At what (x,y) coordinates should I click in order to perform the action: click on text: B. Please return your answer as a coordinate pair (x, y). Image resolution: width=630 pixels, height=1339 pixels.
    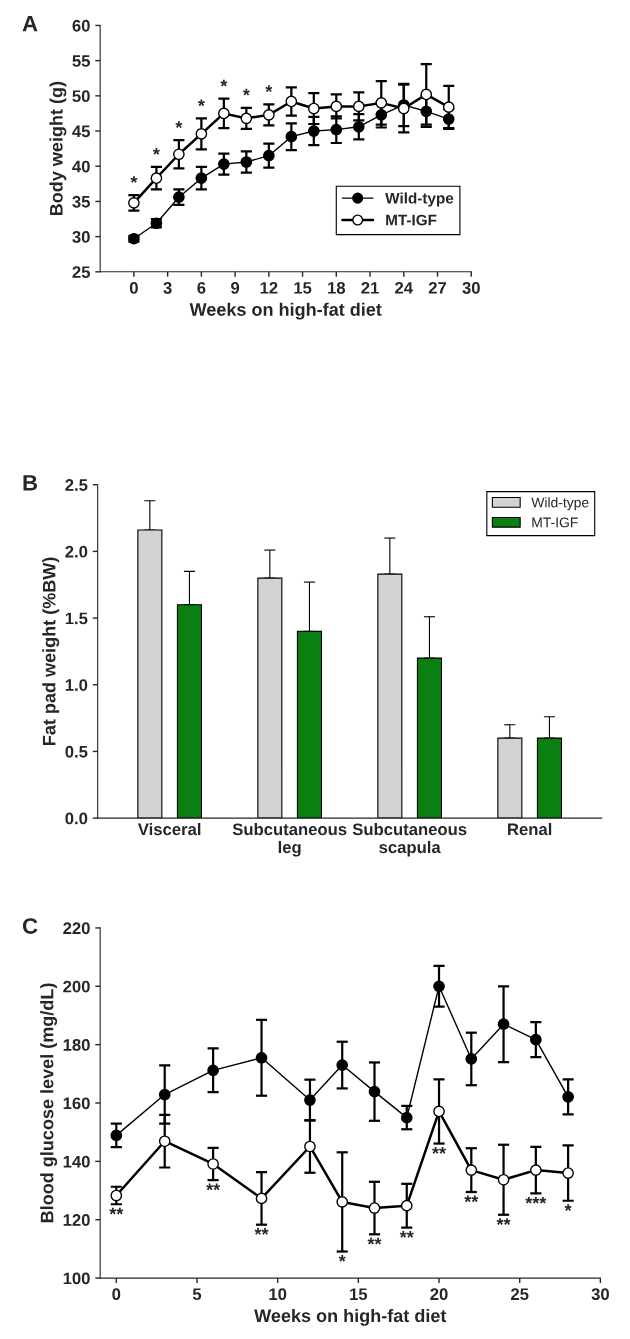
    Looking at the image, I should click on (30, 483).